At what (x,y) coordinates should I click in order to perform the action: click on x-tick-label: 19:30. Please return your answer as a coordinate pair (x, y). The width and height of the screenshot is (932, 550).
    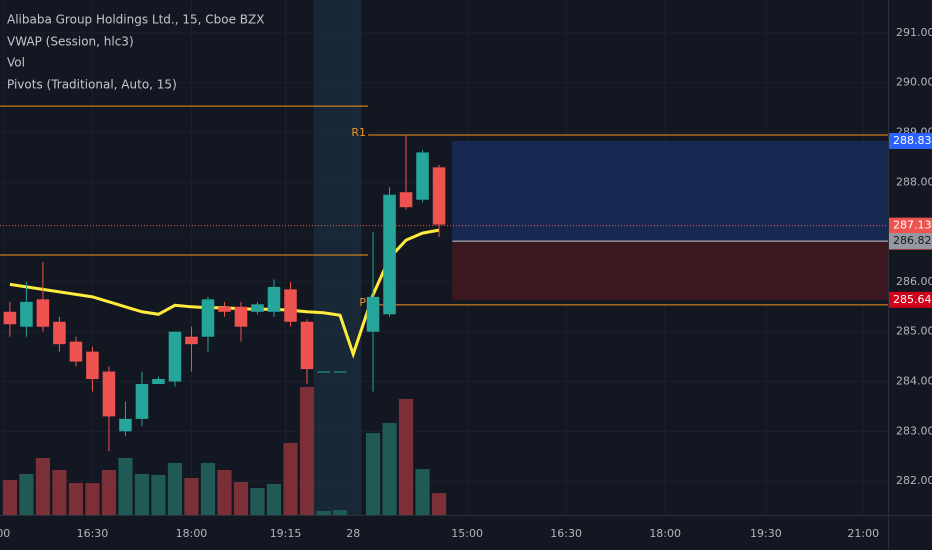
    Looking at the image, I should click on (766, 533).